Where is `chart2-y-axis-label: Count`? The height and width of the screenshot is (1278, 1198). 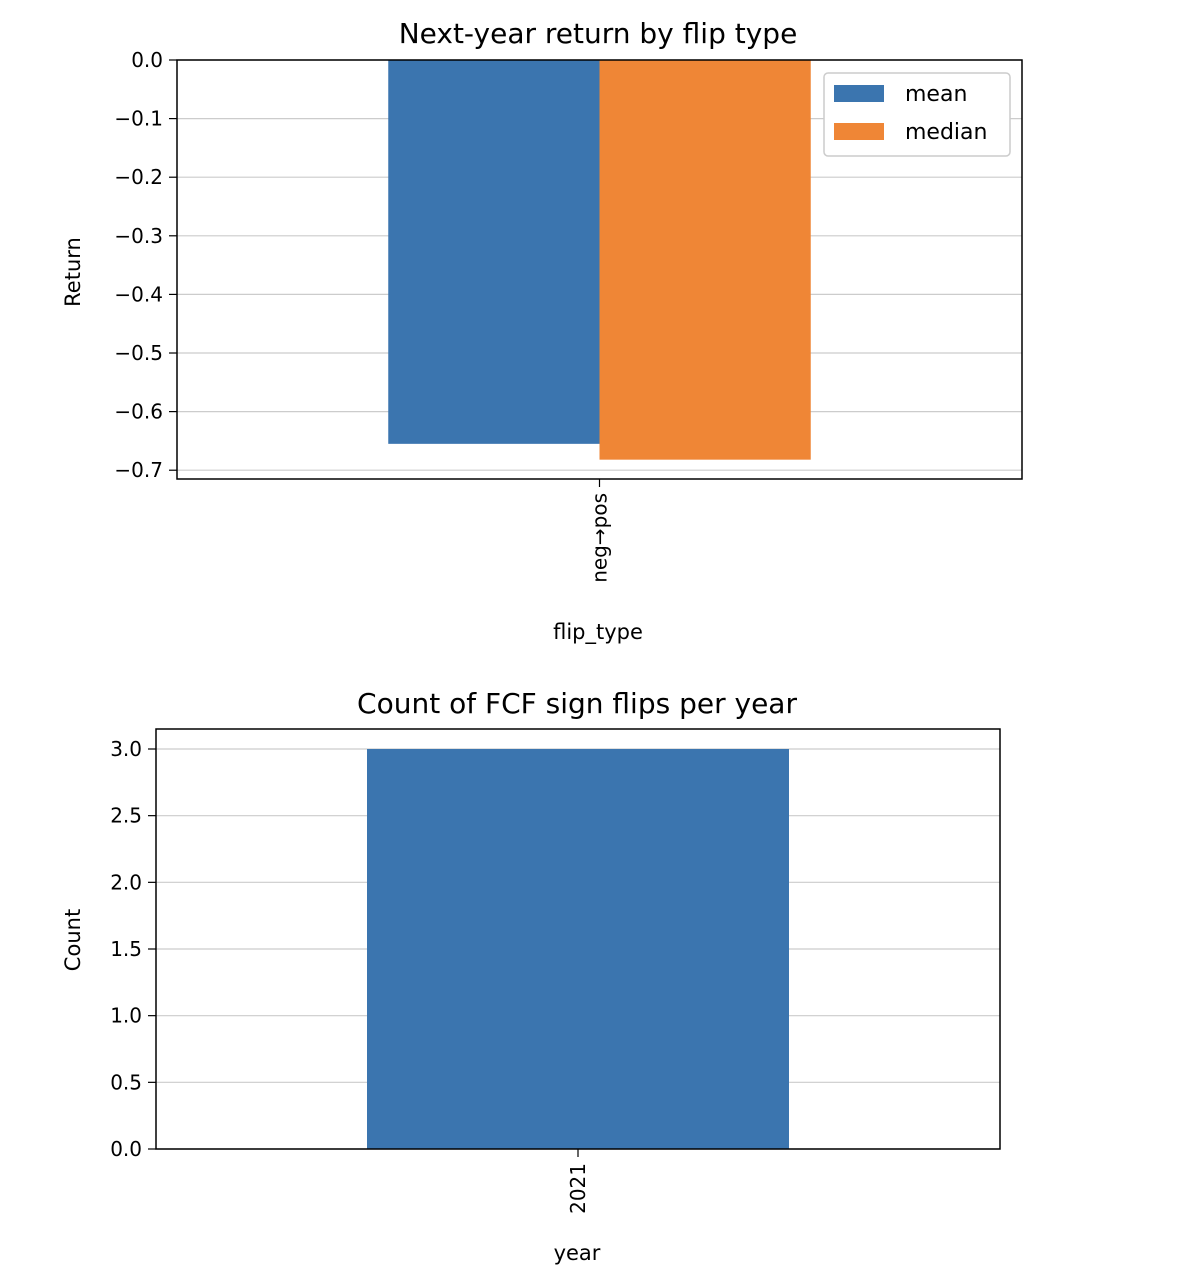
chart2-y-axis-label: Count is located at coordinates (73, 940).